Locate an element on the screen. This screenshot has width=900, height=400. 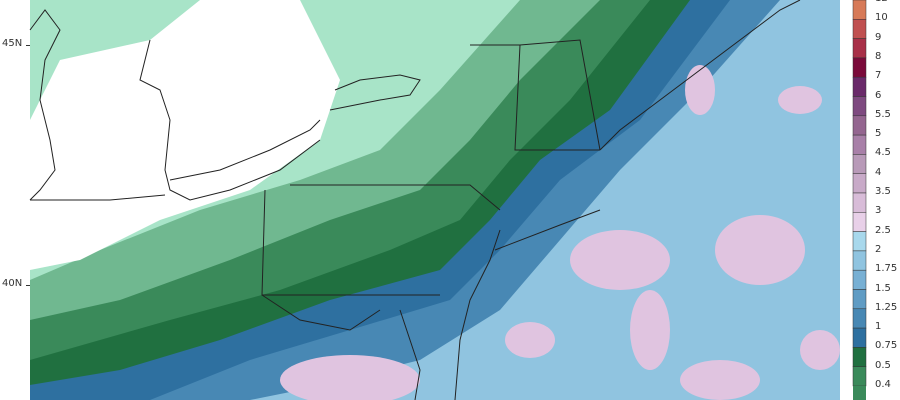
lake-michigan-east-shore is located at coordinates (230, 120).